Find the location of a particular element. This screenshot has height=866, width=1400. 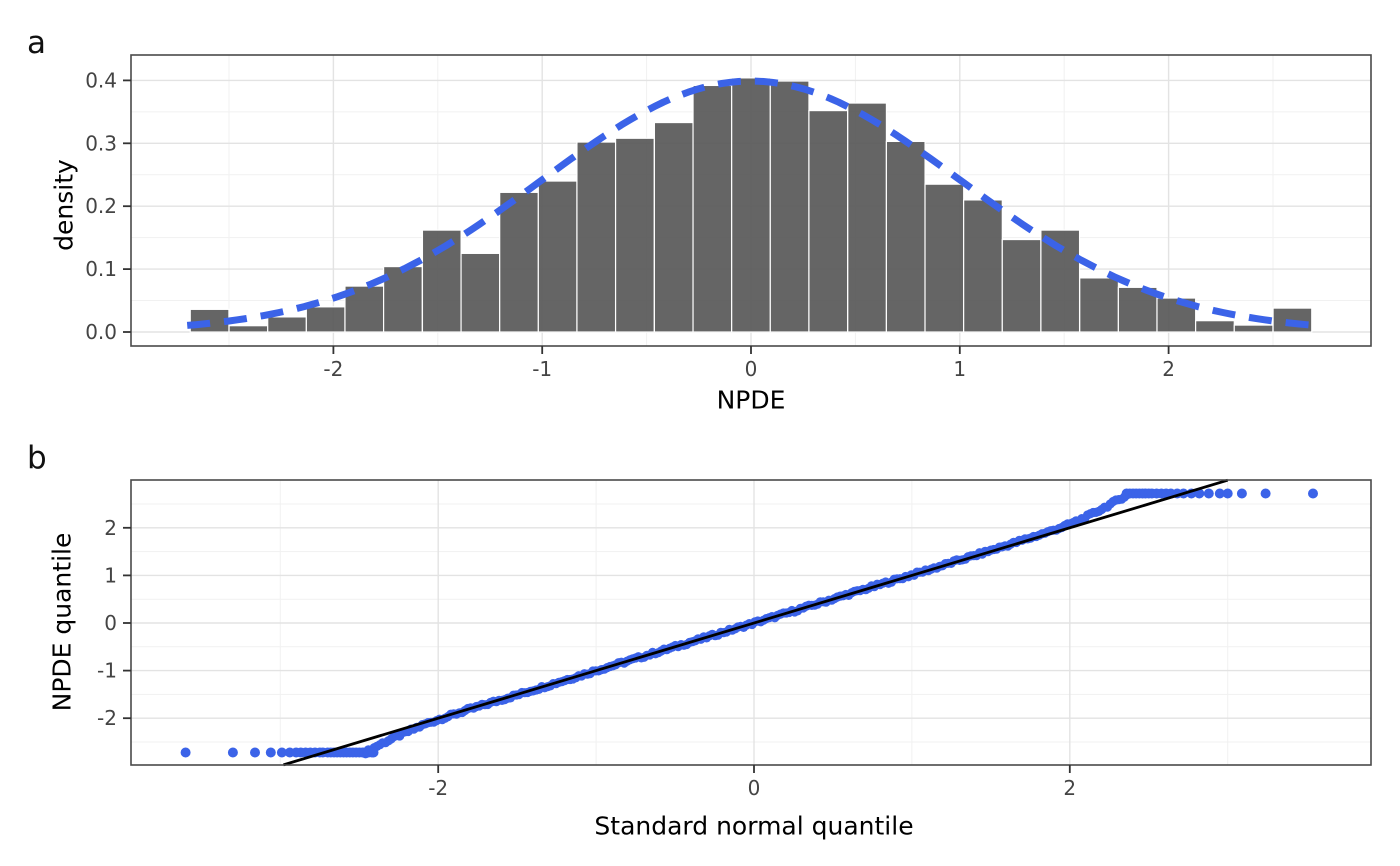

y-tick-label: 0.4 is located at coordinates (101, 80).